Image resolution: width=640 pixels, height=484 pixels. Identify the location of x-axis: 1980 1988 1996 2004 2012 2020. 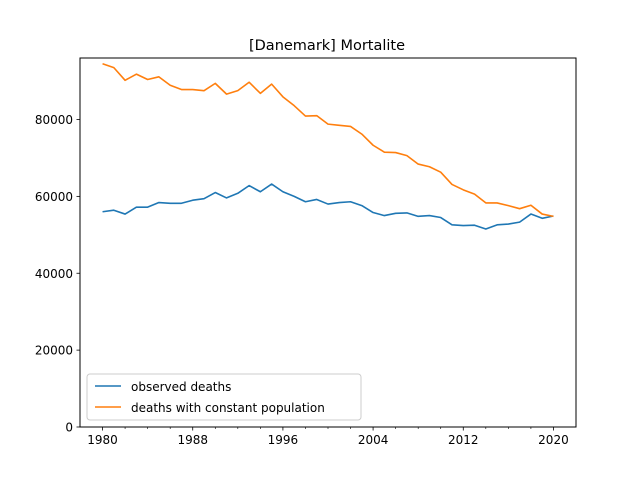
(328, 437).